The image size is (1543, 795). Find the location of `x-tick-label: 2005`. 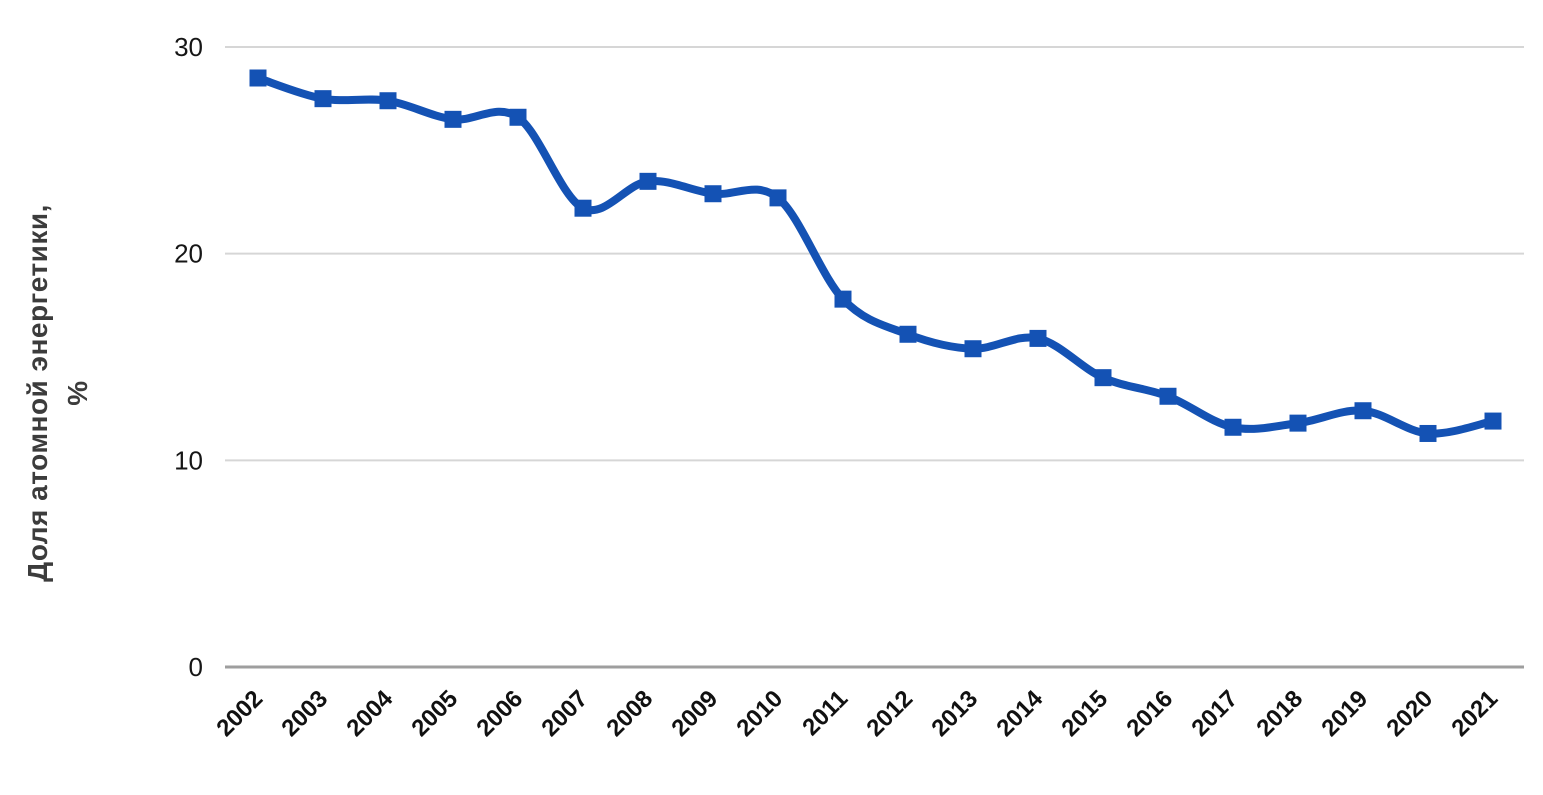

x-tick-label: 2005 is located at coordinates (434, 713).